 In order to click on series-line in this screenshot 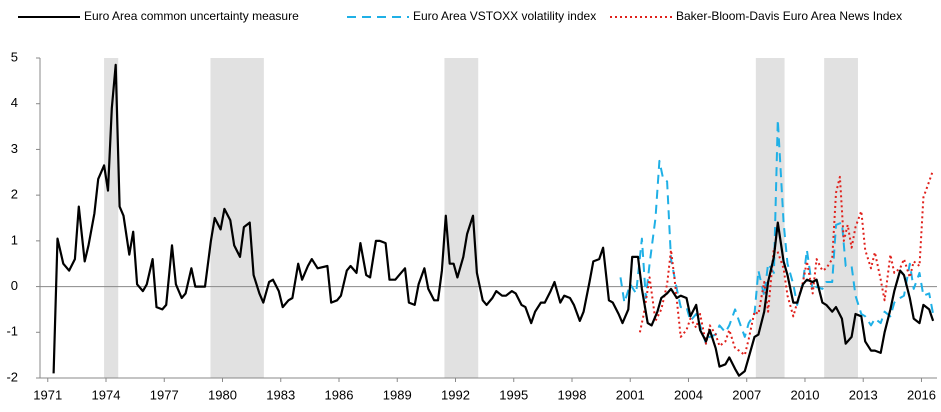, I will do `click(786, 263)`.